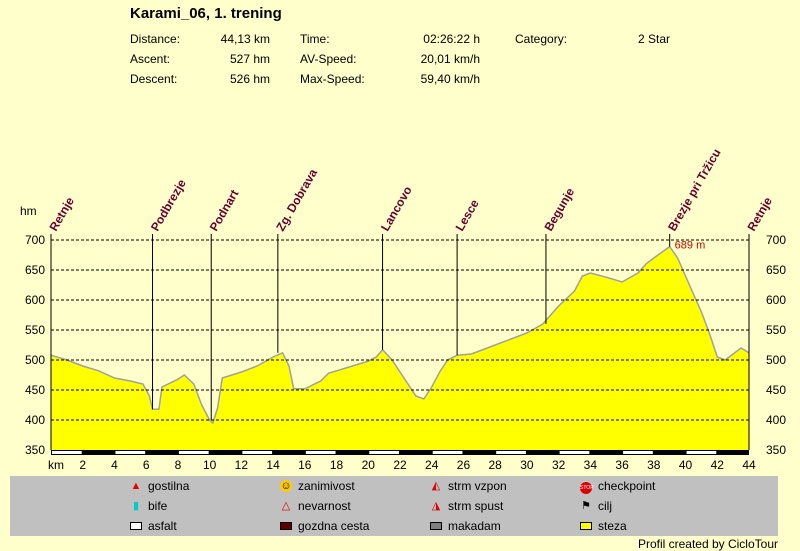  I want to click on waypoint-label: Zg. Dobrava, so click(296, 199).